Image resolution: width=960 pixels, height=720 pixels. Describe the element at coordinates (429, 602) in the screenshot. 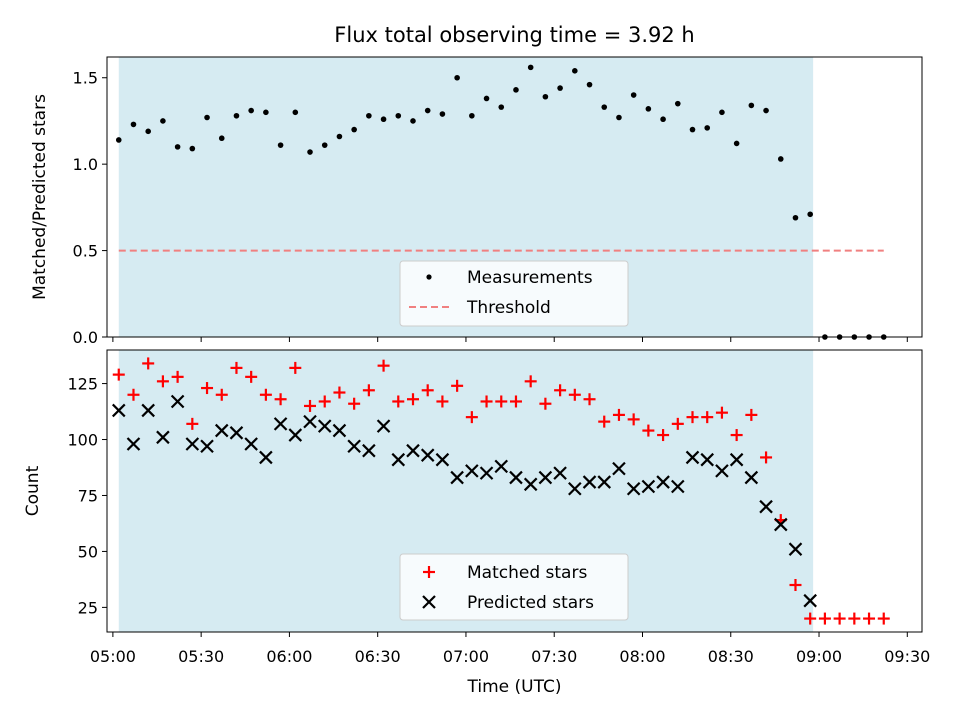

I see `legend-marker-predicted-stars` at that location.